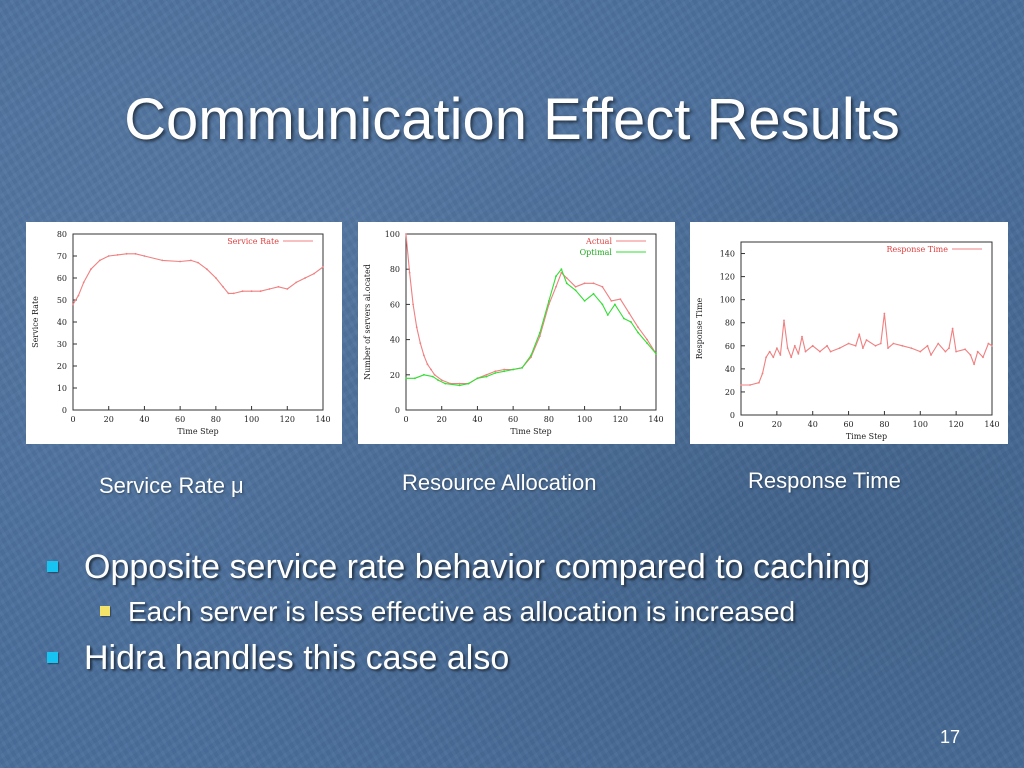  I want to click on series-line-response-time, so click(867, 349).